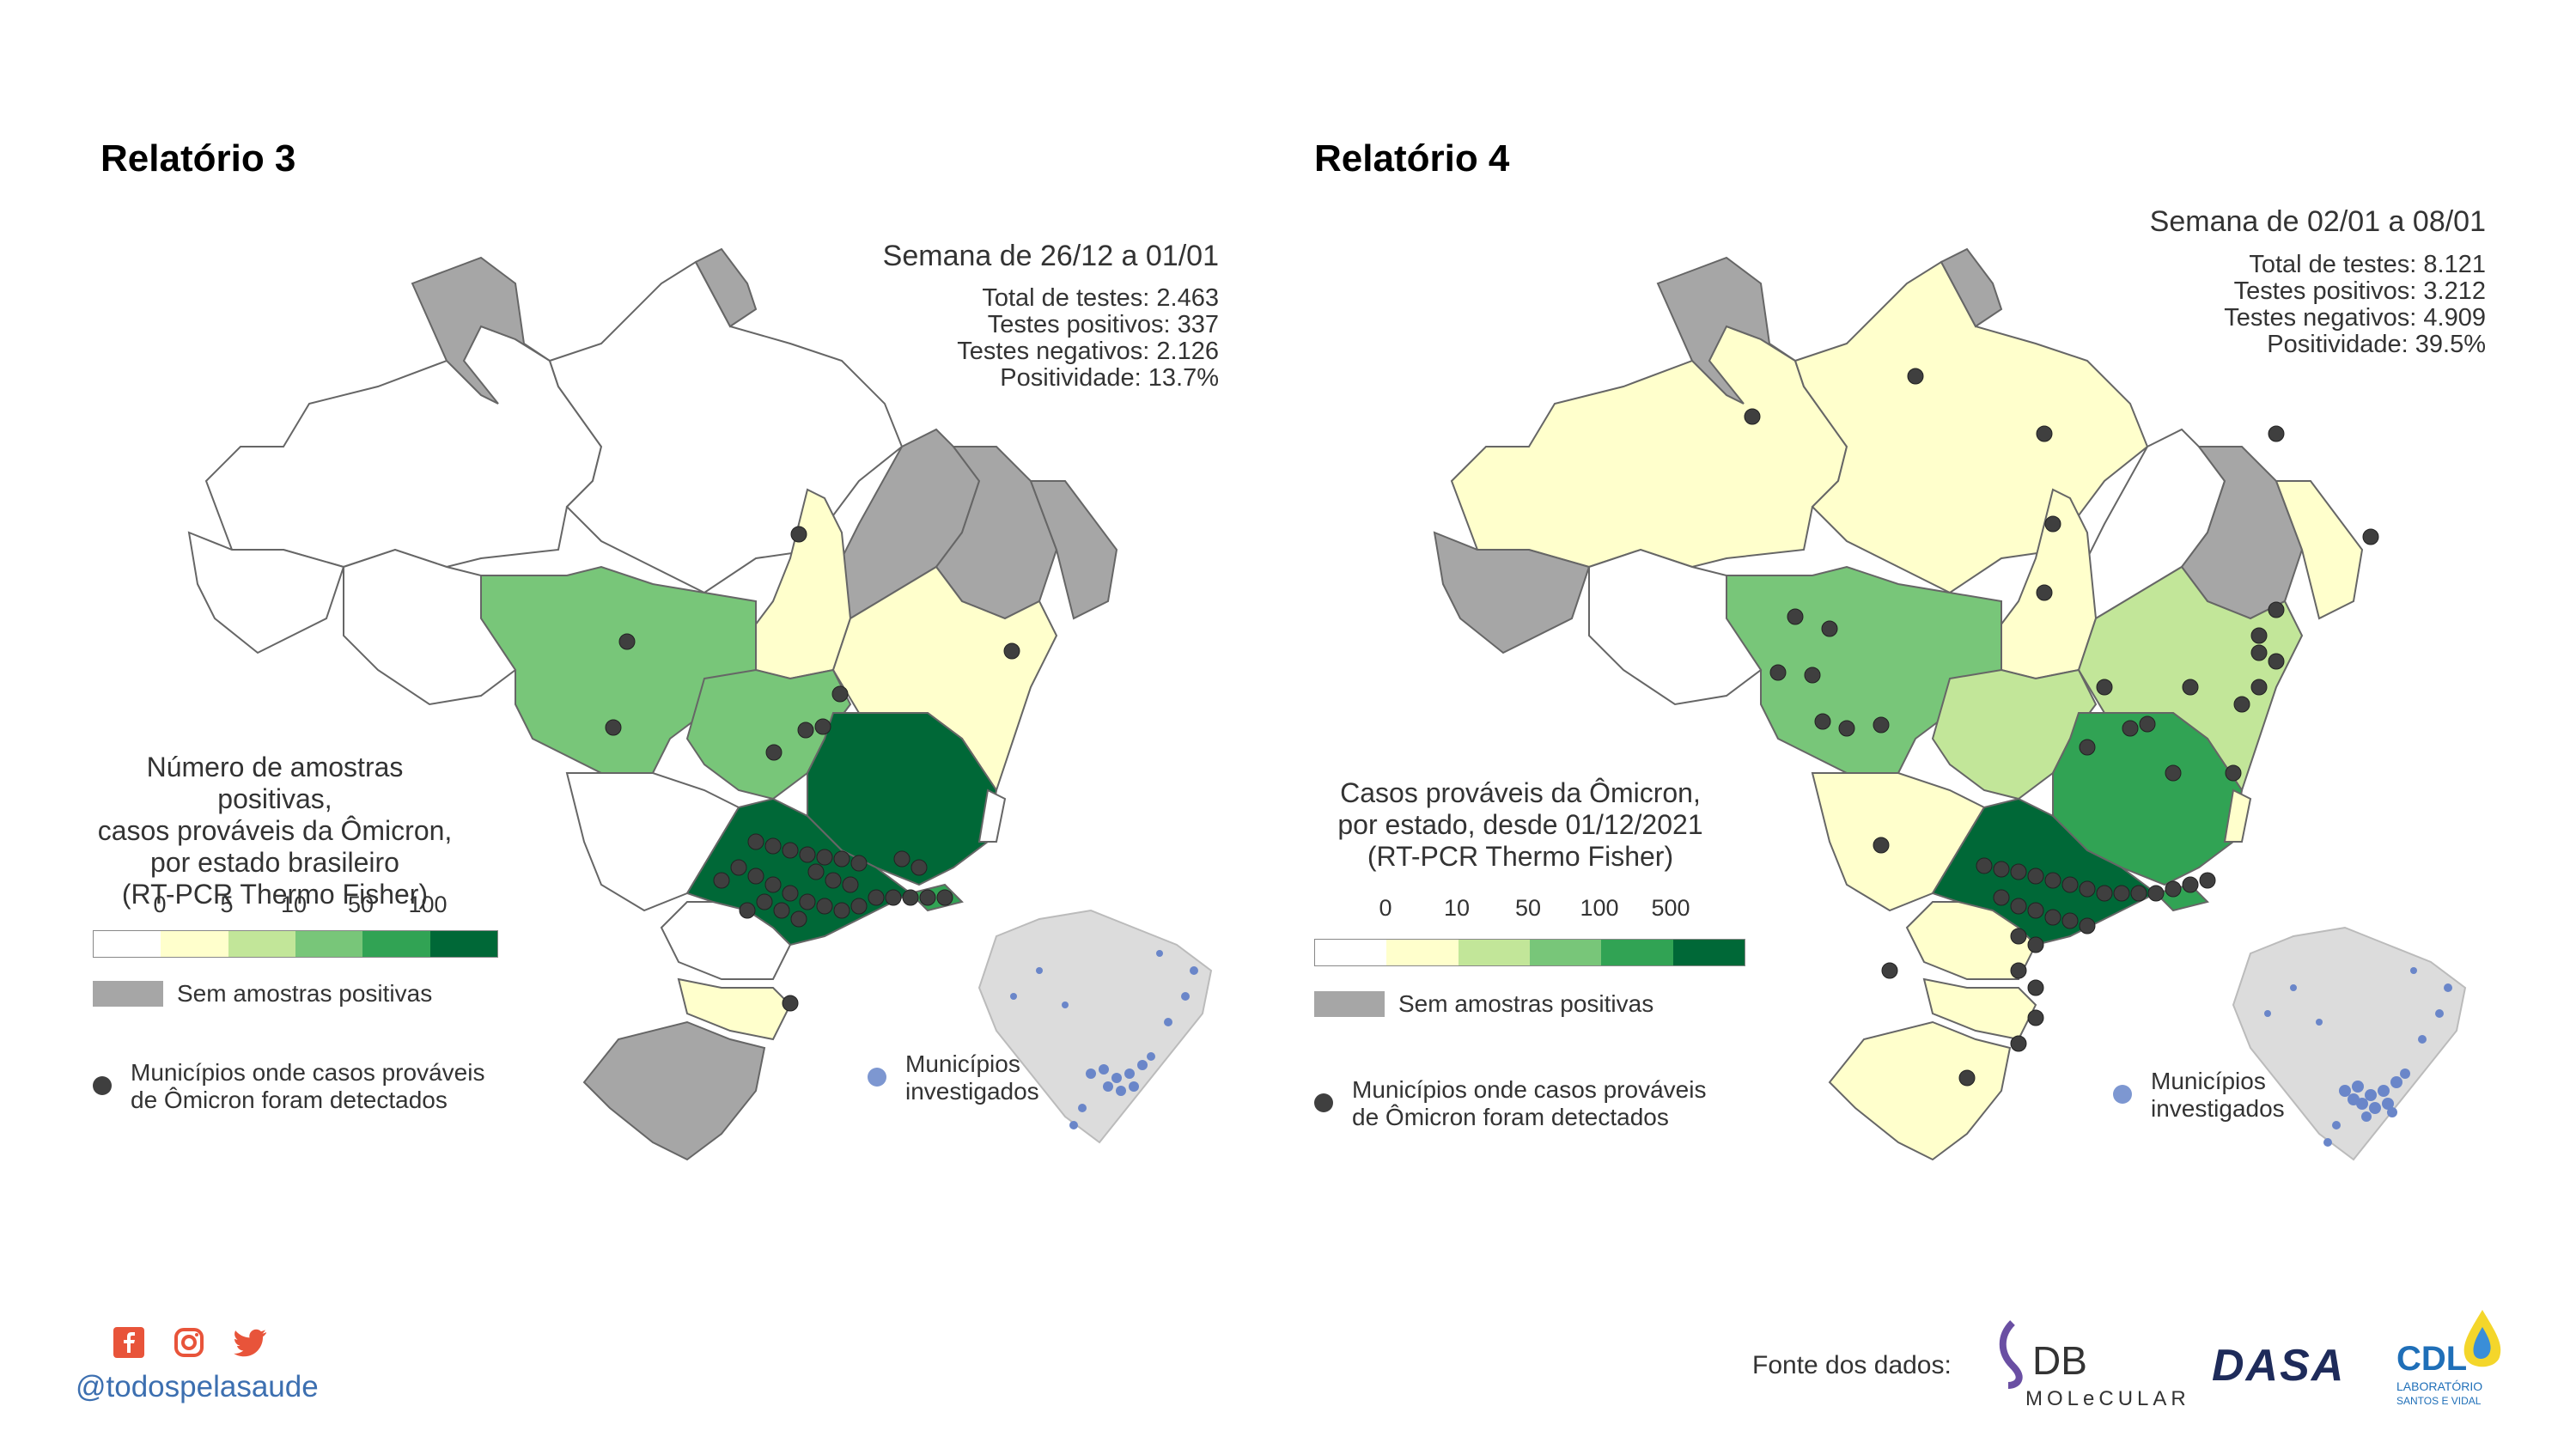 The width and height of the screenshot is (2576, 1449). Describe the element at coordinates (274, 862) in the screenshot. I see `legend-title-line: por estado brasileiro` at that location.